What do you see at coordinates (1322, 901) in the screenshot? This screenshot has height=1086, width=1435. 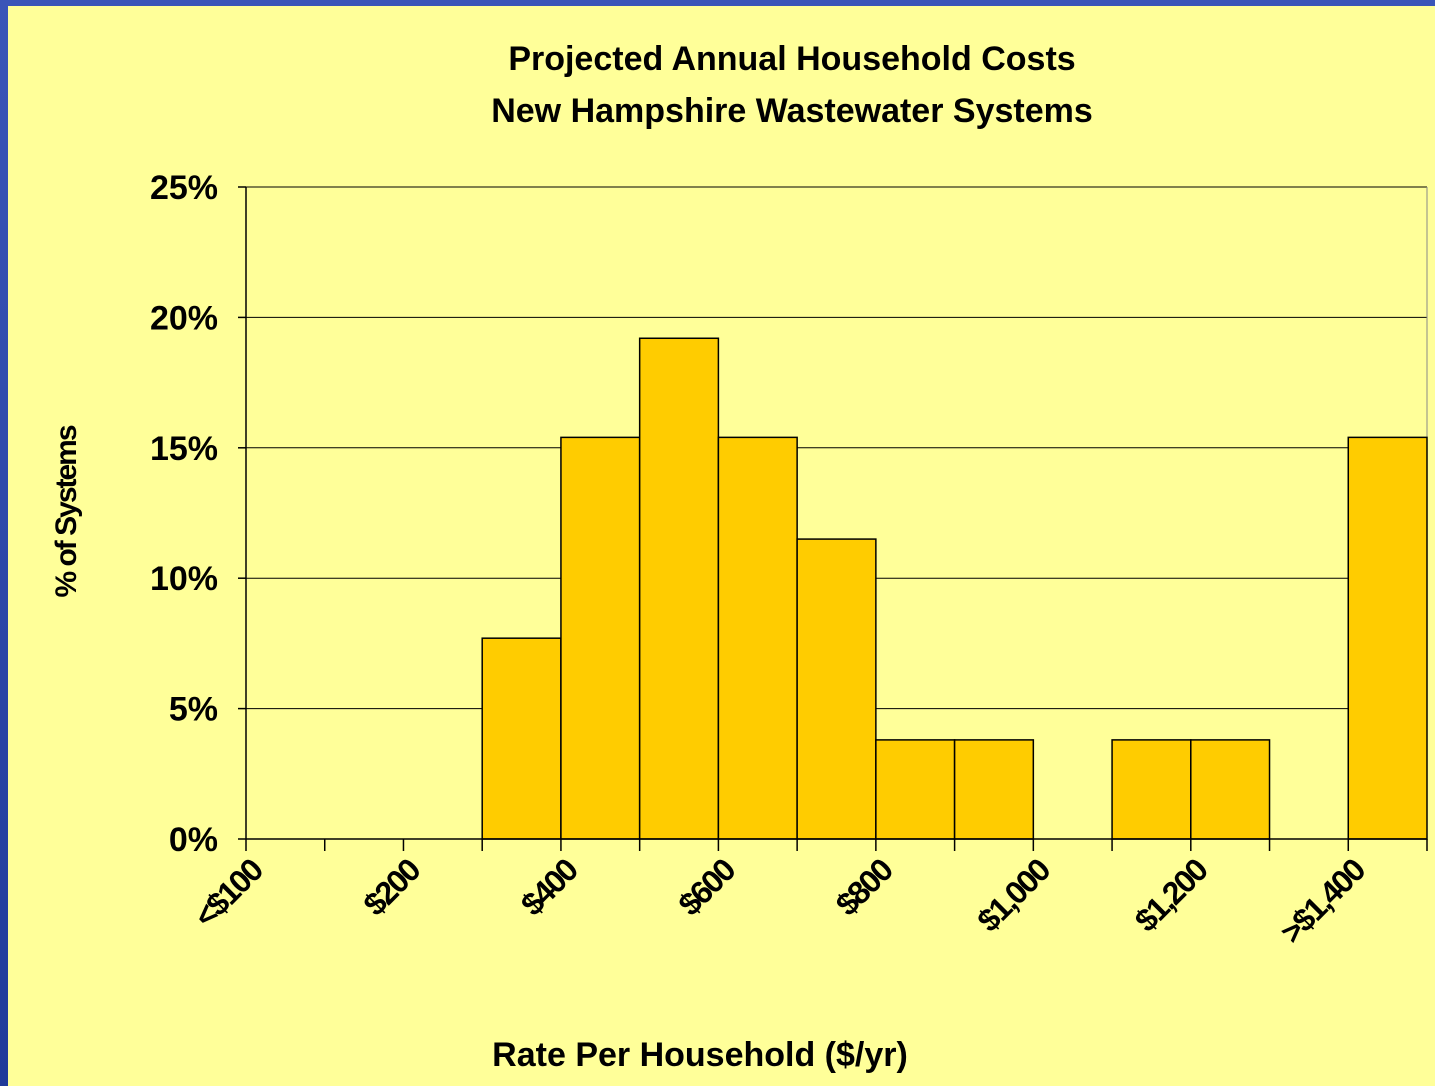 I see `x-tick-label: >$1,400` at bounding box center [1322, 901].